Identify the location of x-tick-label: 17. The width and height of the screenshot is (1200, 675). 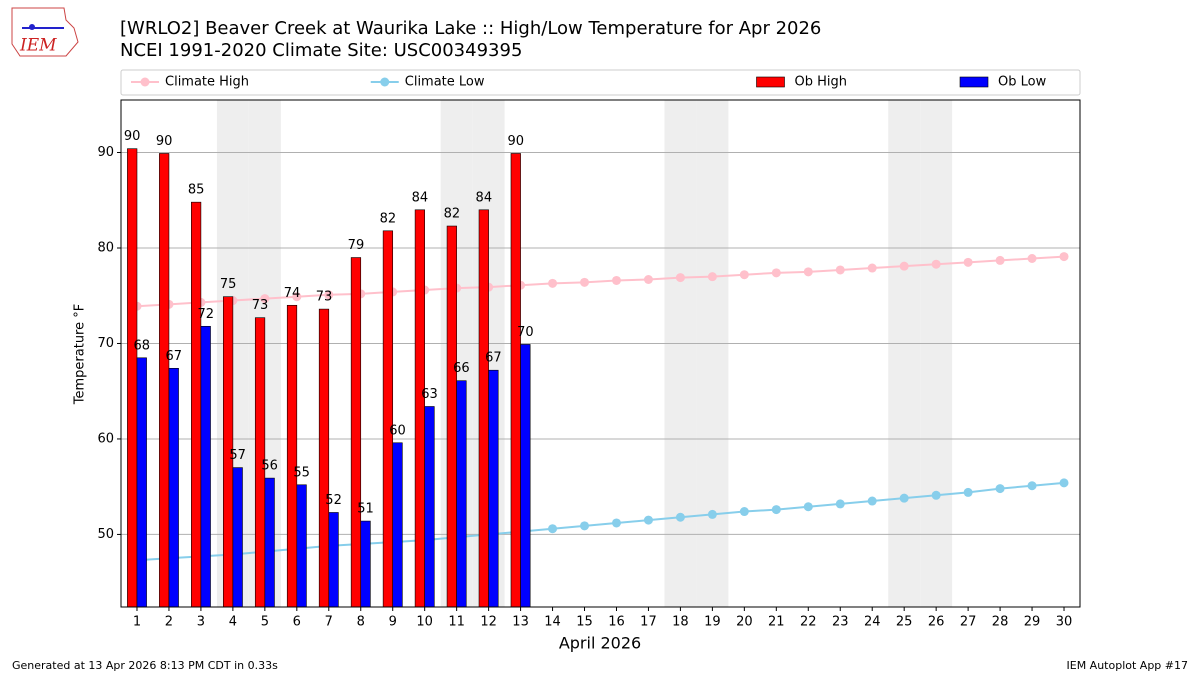
(648, 622).